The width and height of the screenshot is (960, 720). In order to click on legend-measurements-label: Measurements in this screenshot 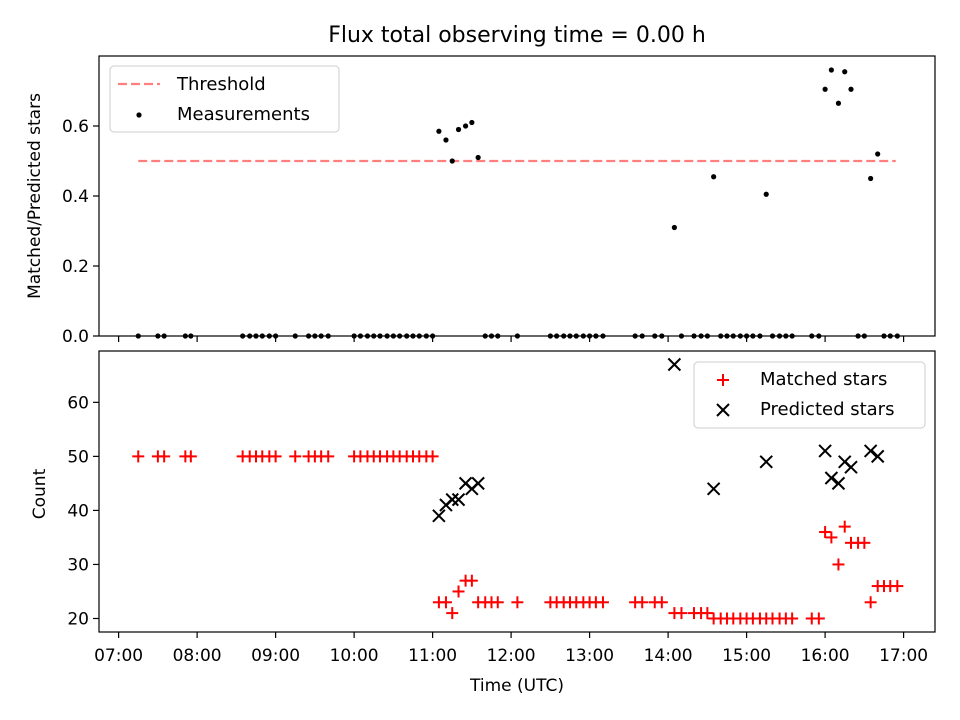, I will do `click(243, 114)`.